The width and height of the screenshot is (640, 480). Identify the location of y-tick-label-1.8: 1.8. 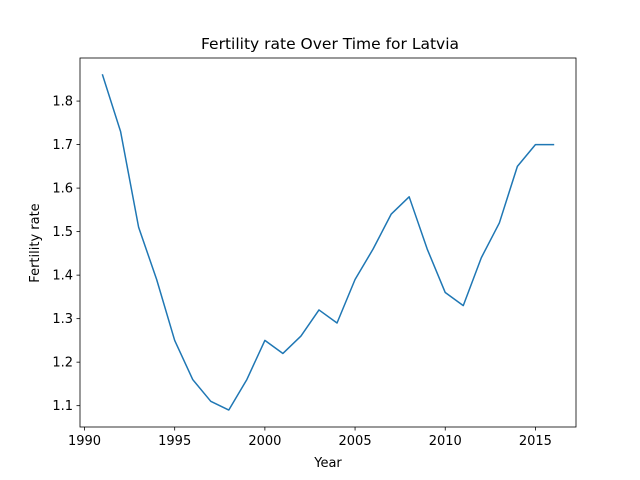
(62, 102).